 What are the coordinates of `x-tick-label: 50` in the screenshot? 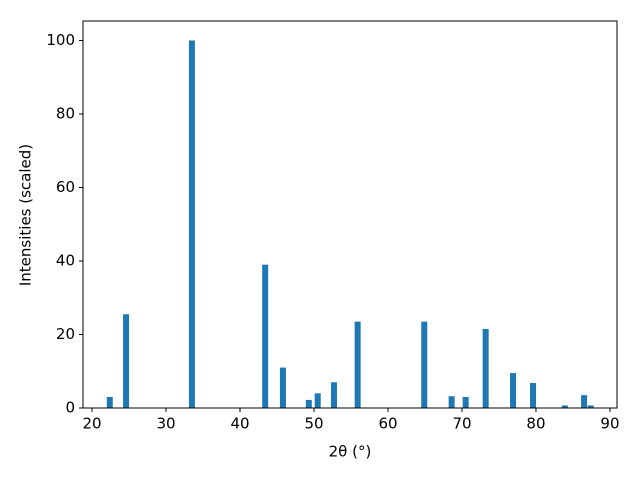 It's located at (313, 424).